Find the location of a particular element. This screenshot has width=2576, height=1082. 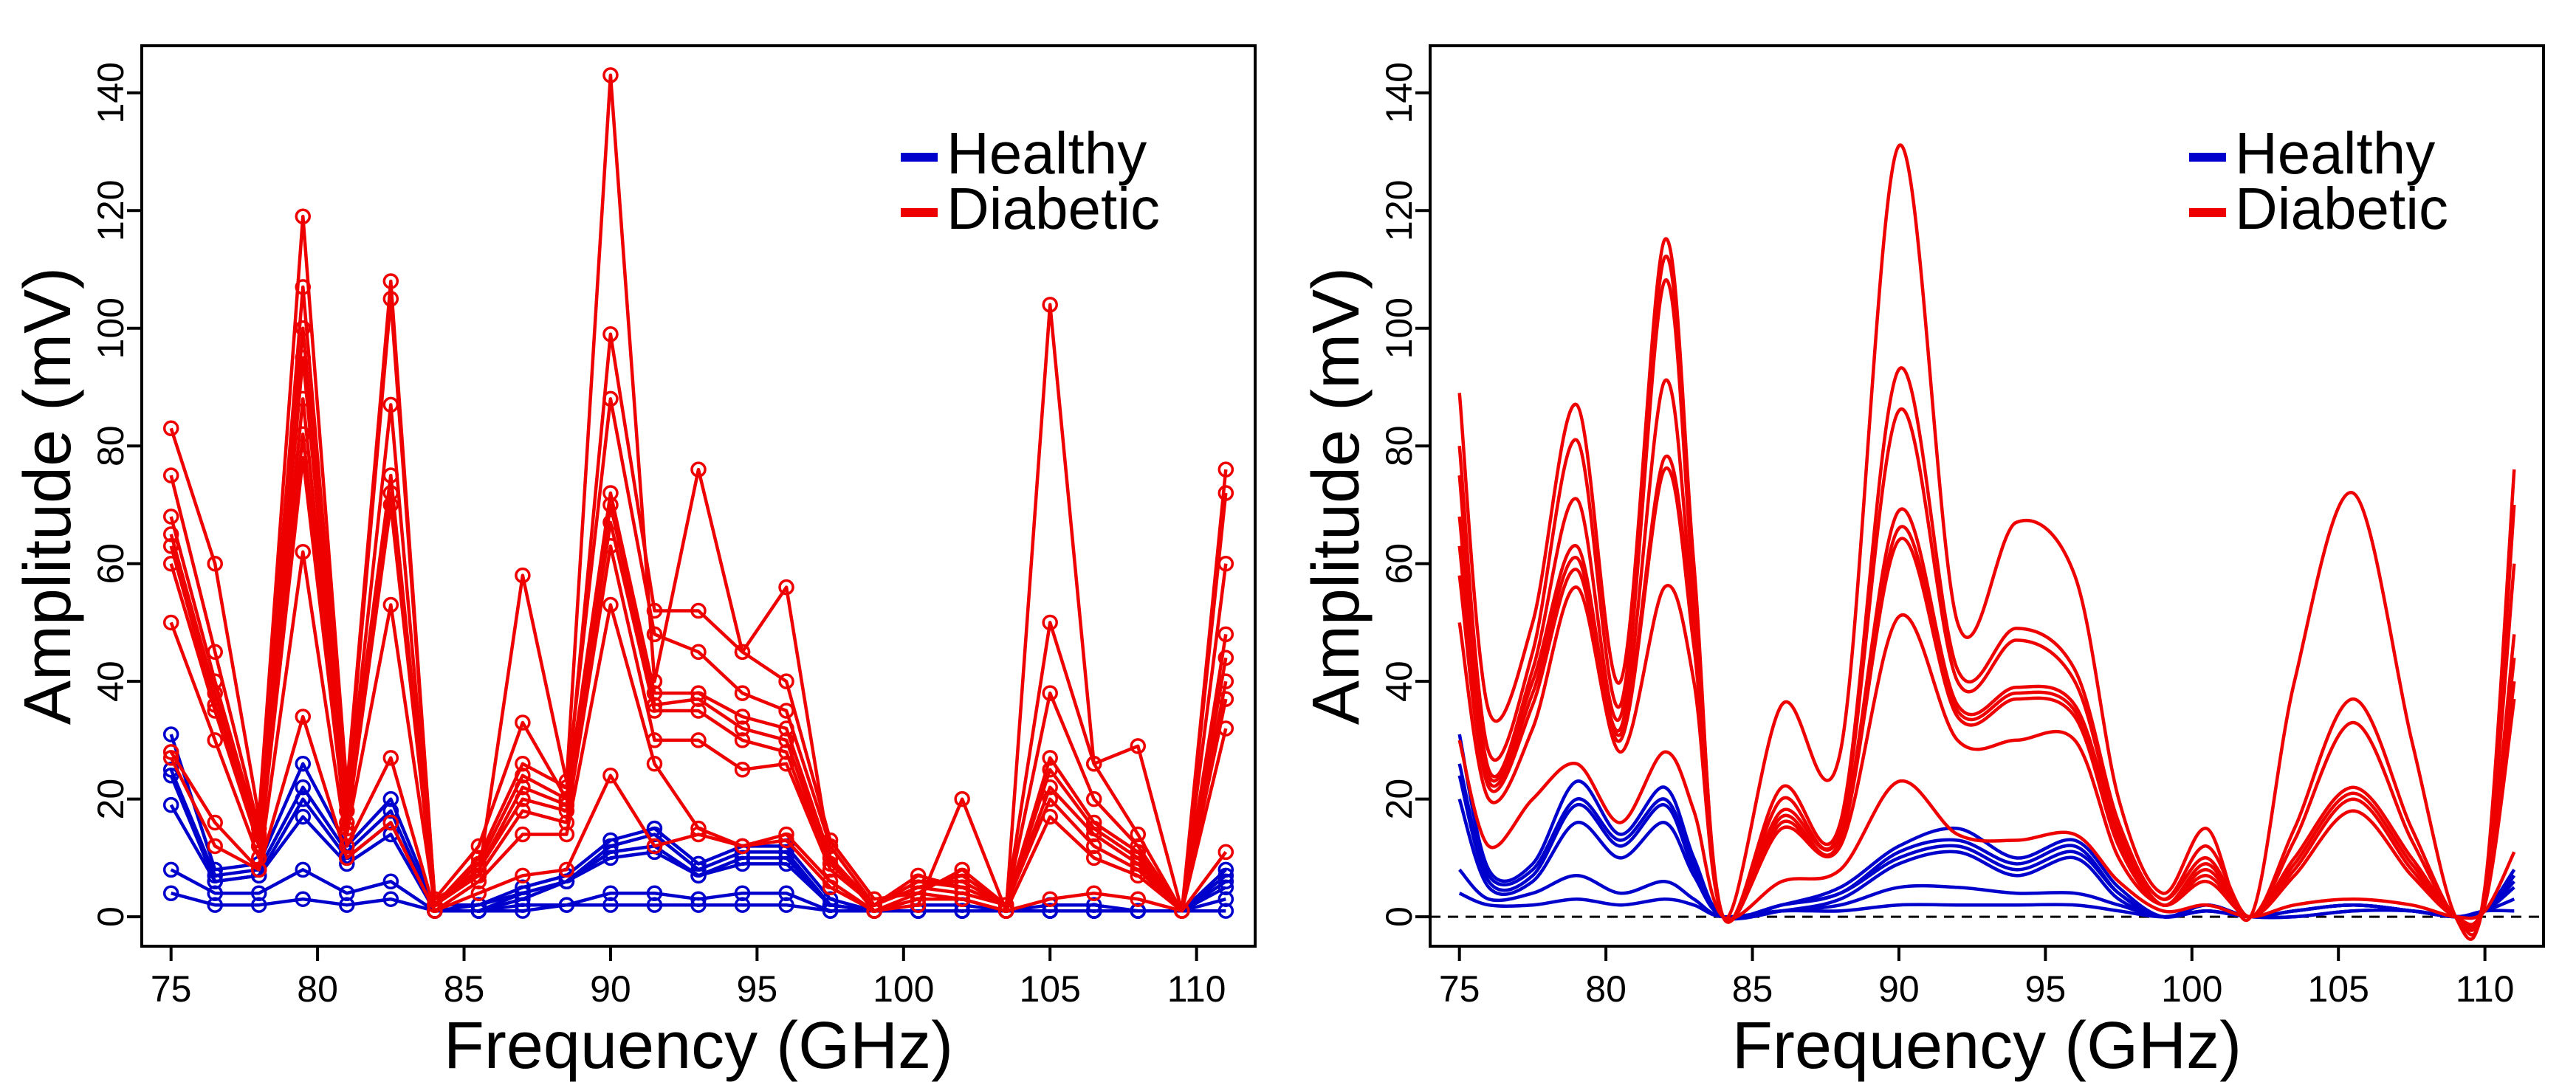

right-y-tick-label: 80 is located at coordinates (1399, 445).